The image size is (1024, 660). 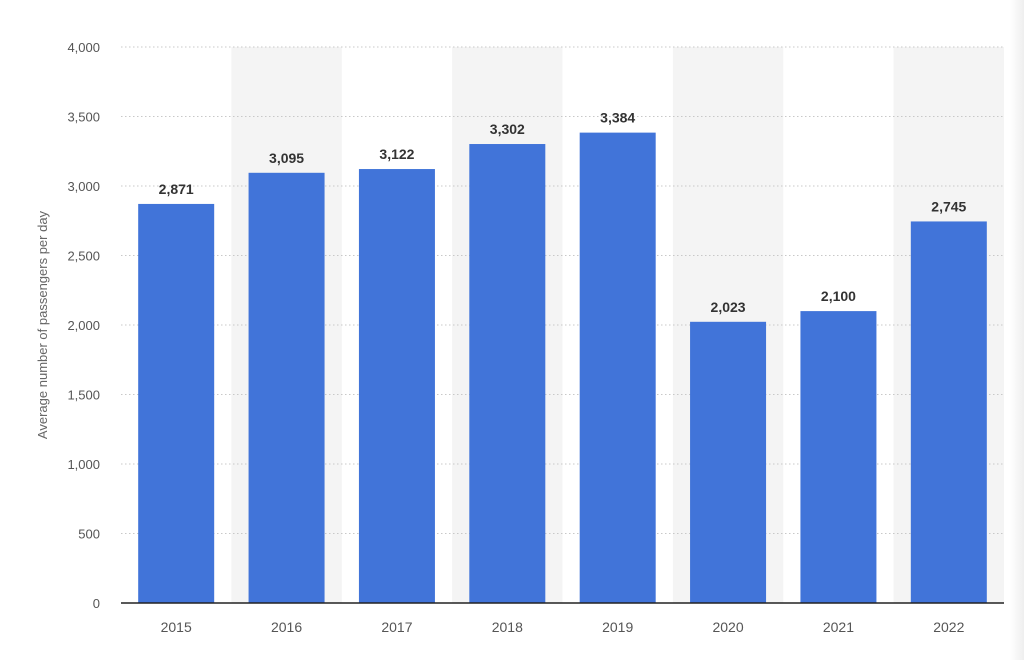 What do you see at coordinates (838, 296) in the screenshot?
I see `value-label-2021: 2,100` at bounding box center [838, 296].